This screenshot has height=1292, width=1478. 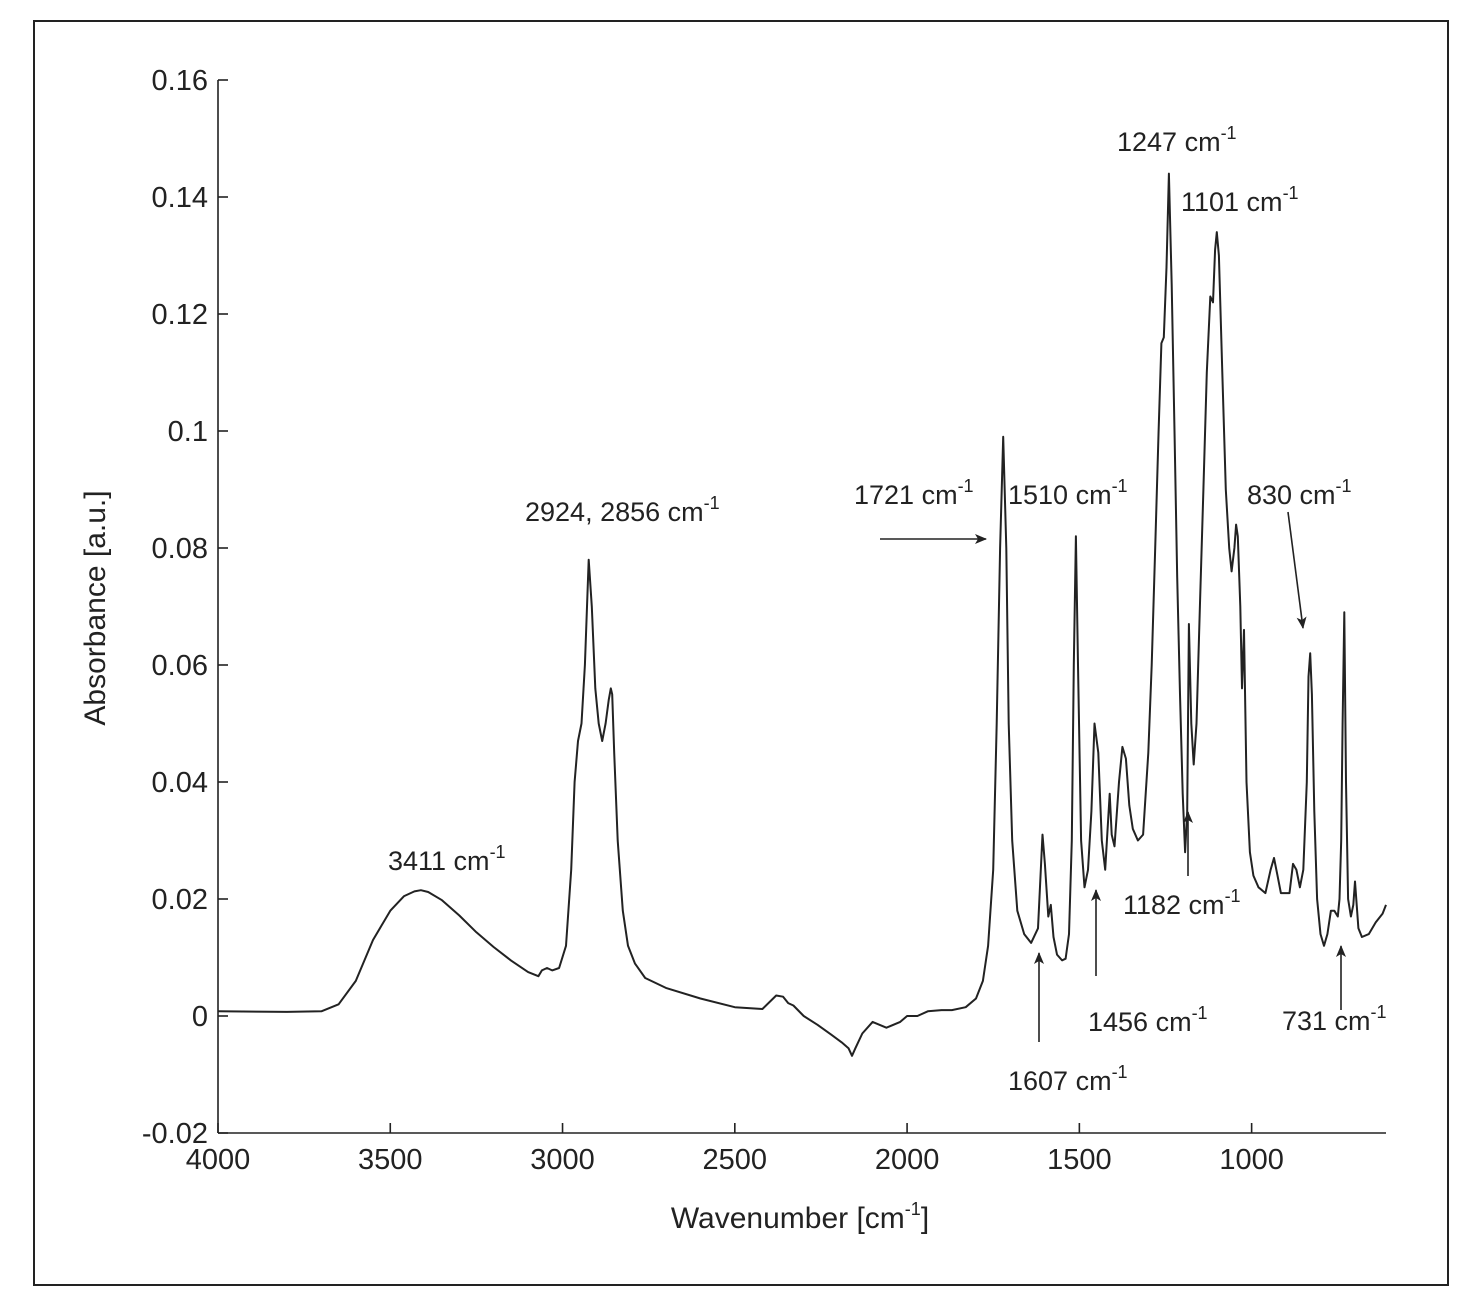 I want to click on x-tick-label: 1500, so click(x=1079, y=1160).